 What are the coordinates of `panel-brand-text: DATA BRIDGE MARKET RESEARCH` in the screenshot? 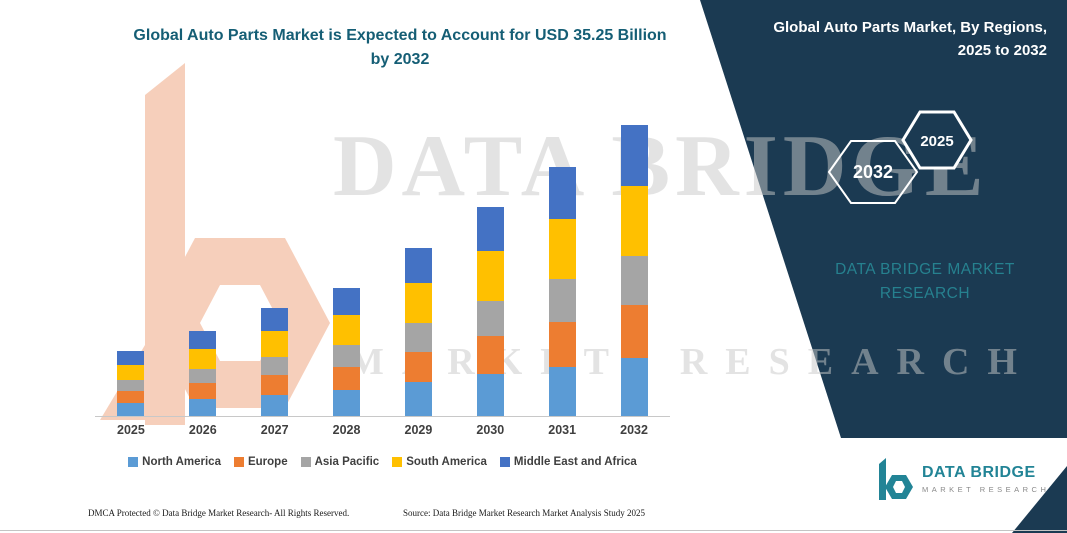 It's located at (921, 282).